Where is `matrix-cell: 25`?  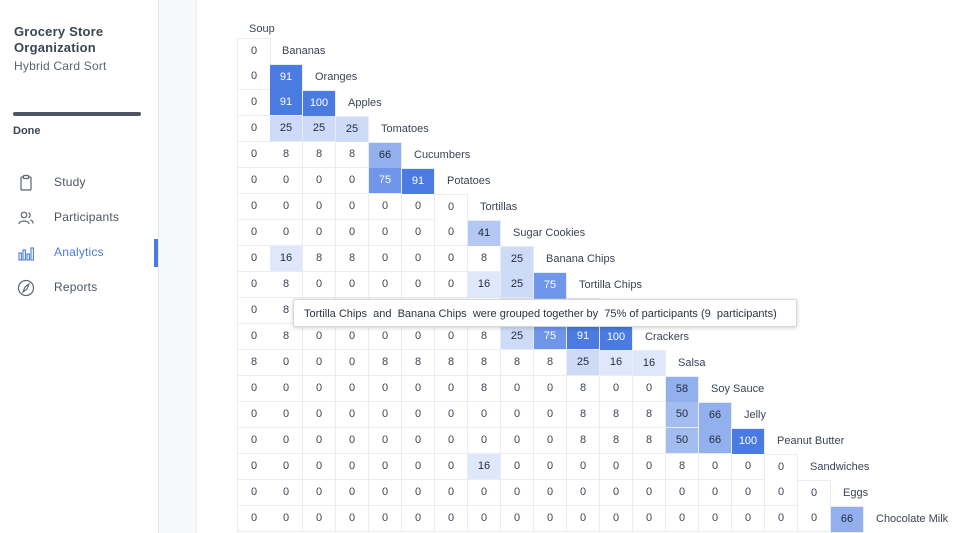 matrix-cell: 25 is located at coordinates (286, 129).